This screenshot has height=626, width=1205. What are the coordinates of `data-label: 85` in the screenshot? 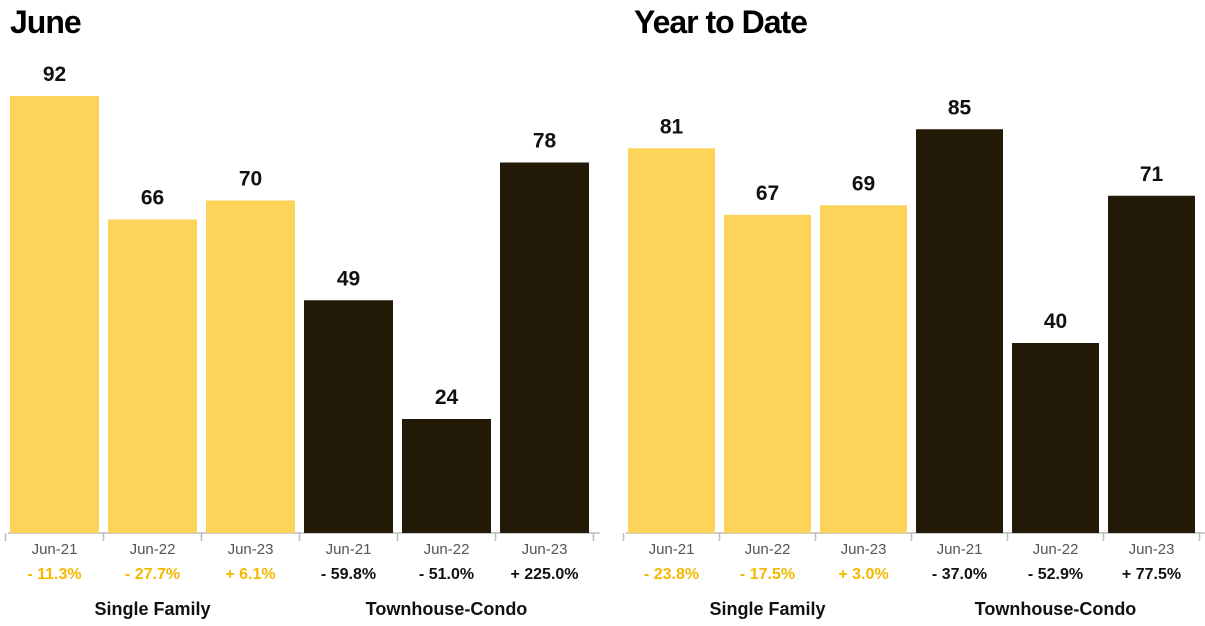 It's located at (960, 107).